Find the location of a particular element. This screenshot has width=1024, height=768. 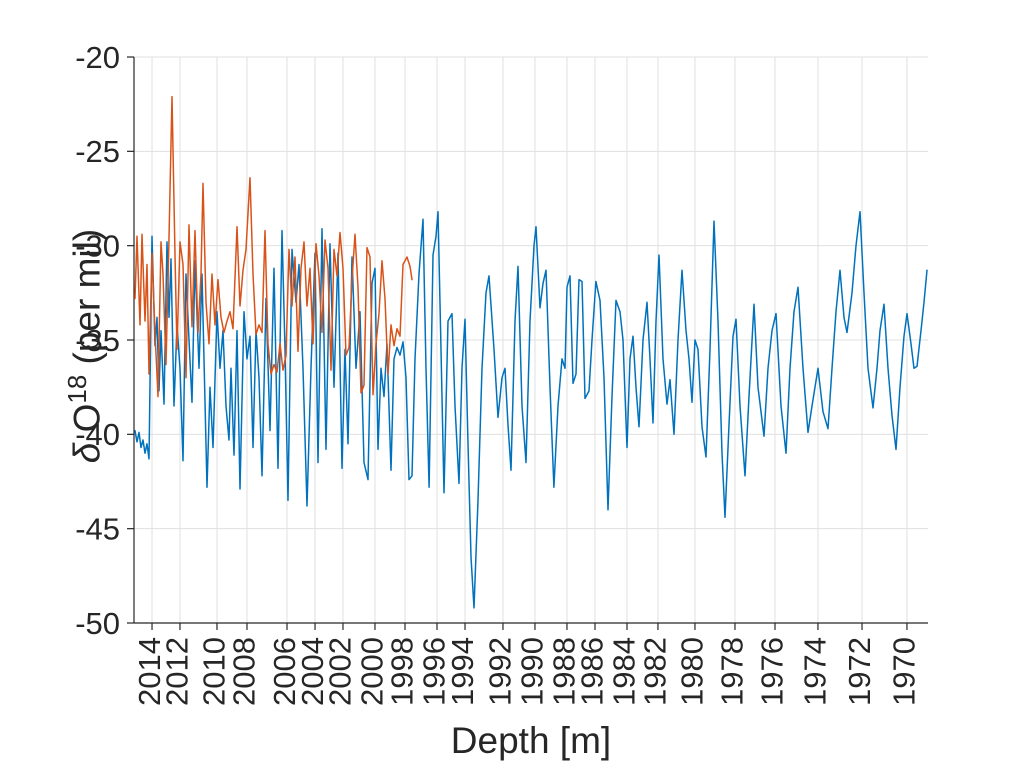

y-label-species: O is located at coordinates (87, 423).